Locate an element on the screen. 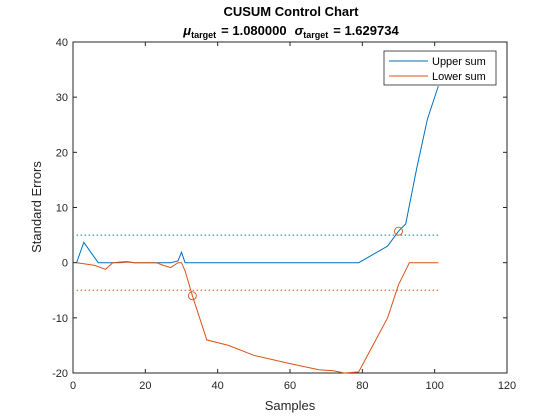 The image size is (560, 420). alarm-markers is located at coordinates (295, 263).